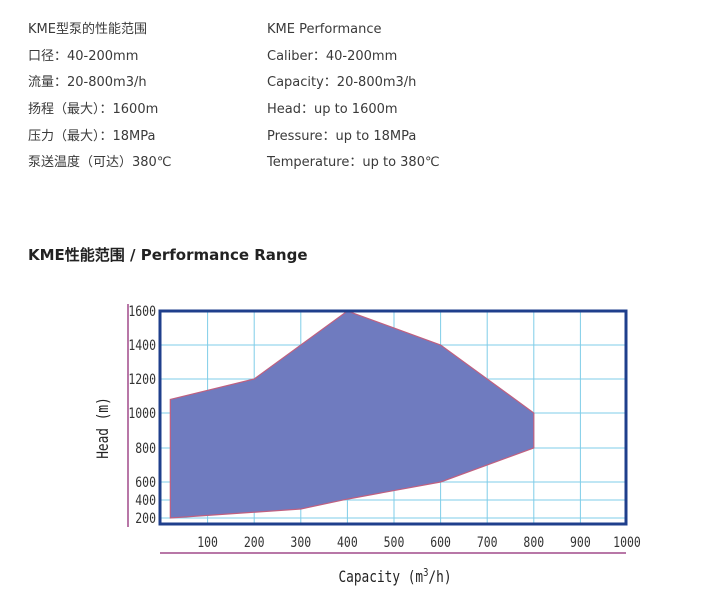 The width and height of the screenshot is (704, 613). What do you see at coordinates (342, 83) in the screenshot?
I see `spec-capacity-en: Capacity：20-800m3/h` at bounding box center [342, 83].